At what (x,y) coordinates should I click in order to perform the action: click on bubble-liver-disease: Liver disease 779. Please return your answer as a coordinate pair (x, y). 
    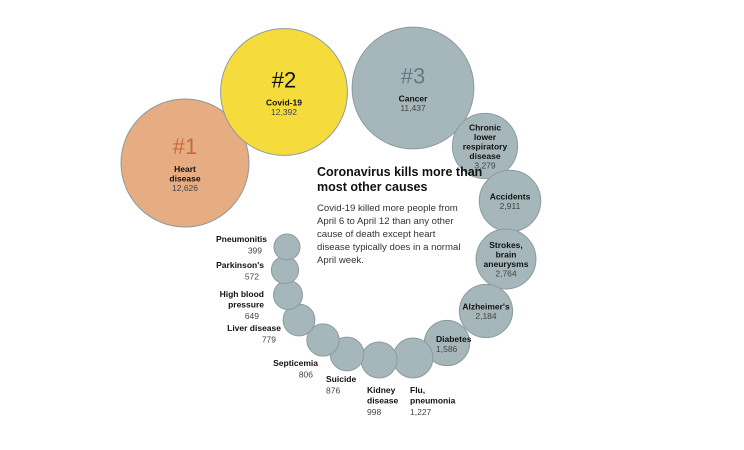
    Looking at the image, I should click on (271, 324).